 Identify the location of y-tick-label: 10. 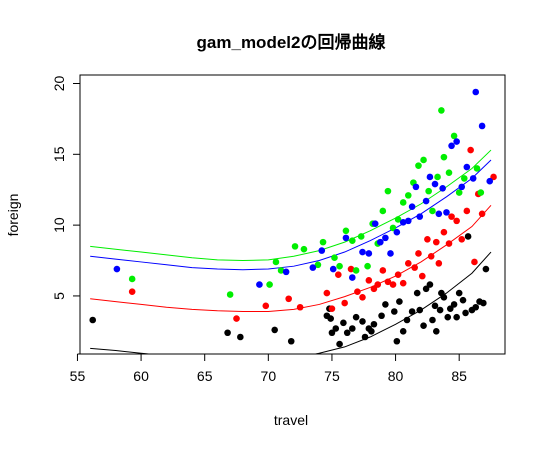
(59, 225).